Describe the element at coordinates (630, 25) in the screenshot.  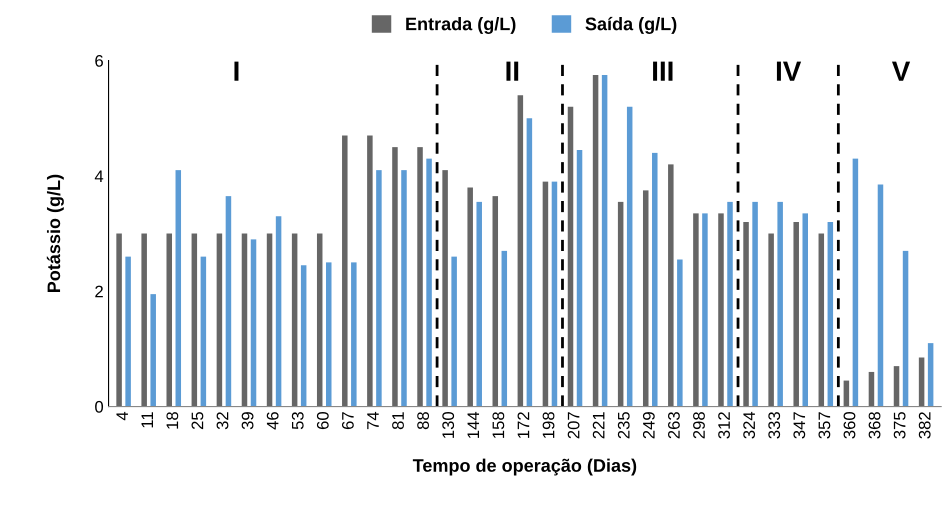
I see `legend-label: Saída (g/L)` at that location.